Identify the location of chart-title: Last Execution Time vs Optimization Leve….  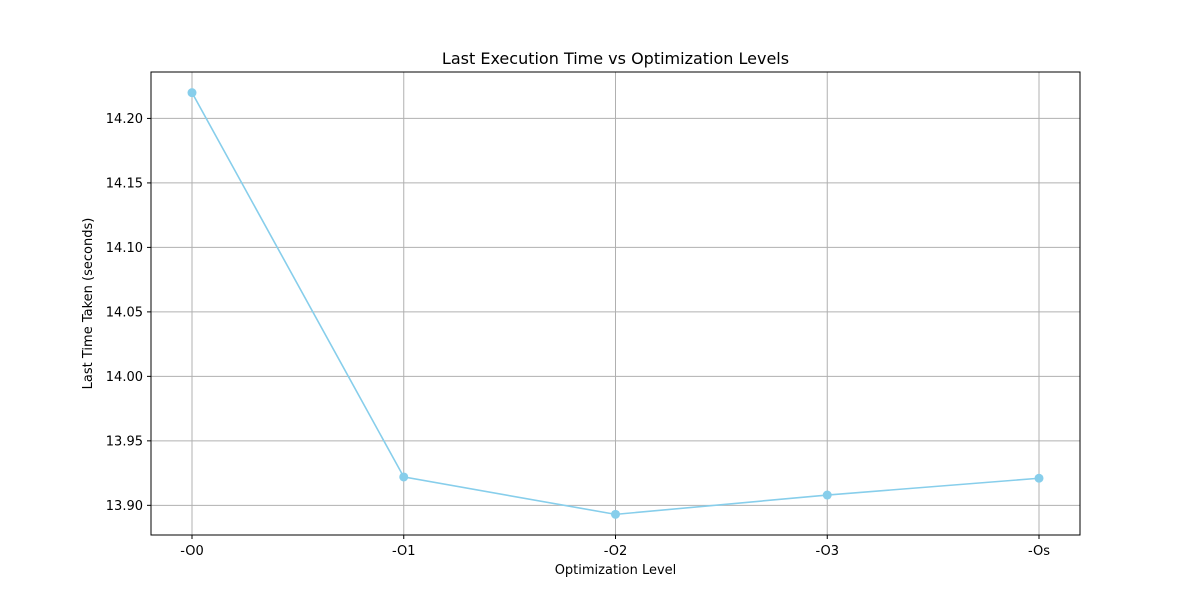
(615, 58).